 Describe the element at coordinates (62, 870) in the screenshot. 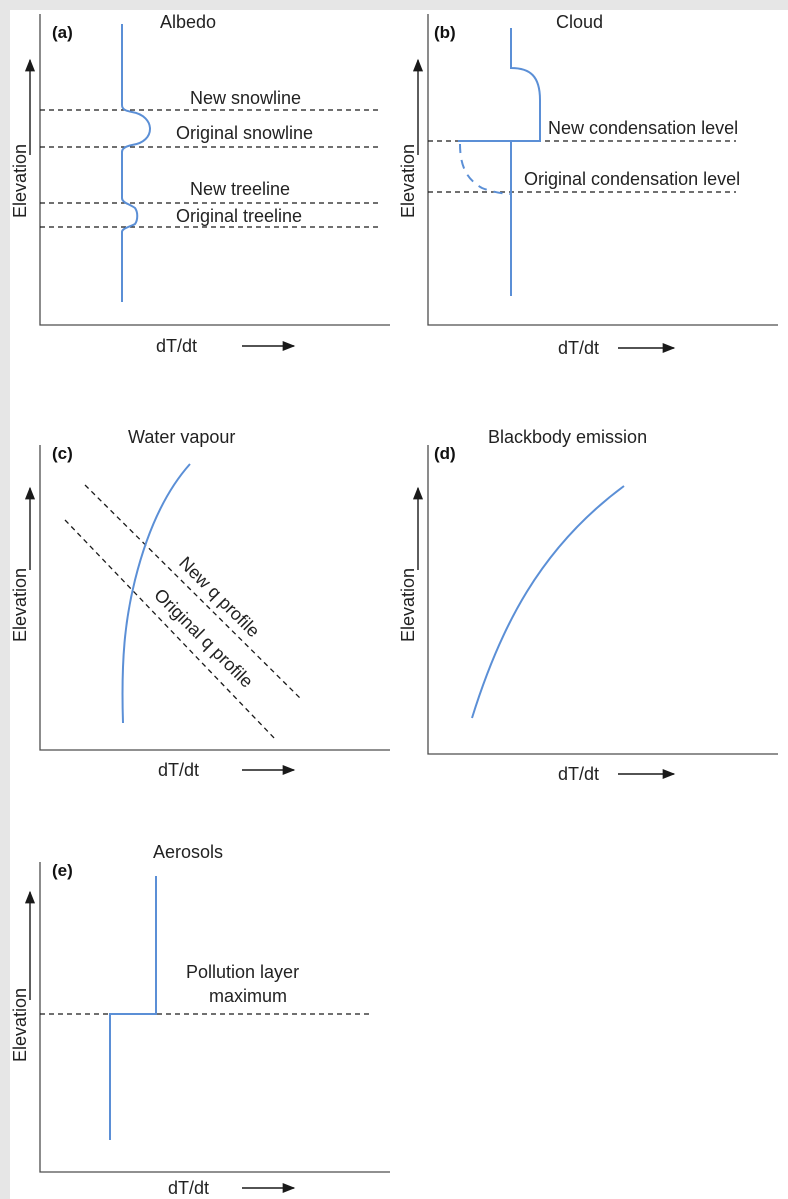

I see `panel-e-letter: (e)` at that location.